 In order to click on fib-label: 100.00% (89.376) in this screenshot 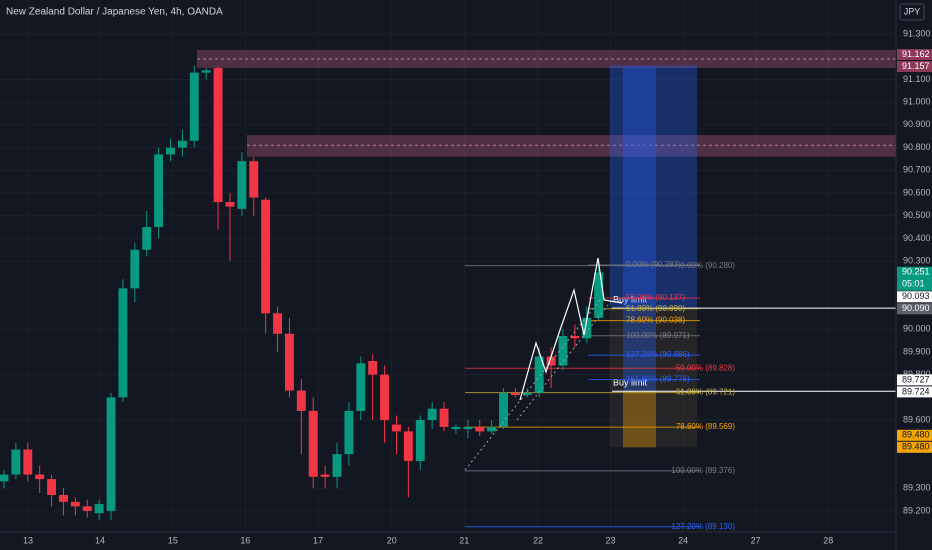, I will do `click(703, 470)`.